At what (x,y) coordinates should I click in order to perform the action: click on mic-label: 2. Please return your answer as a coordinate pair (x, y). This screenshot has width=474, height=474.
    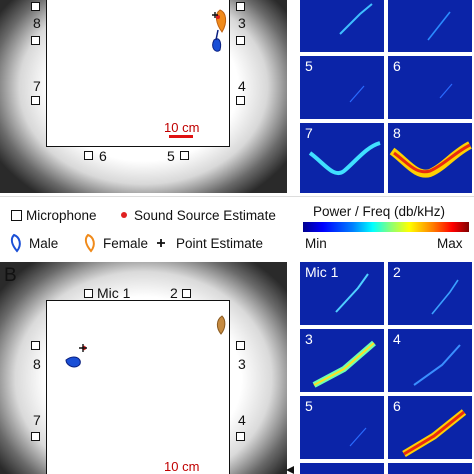
    Looking at the image, I should click on (174, 293).